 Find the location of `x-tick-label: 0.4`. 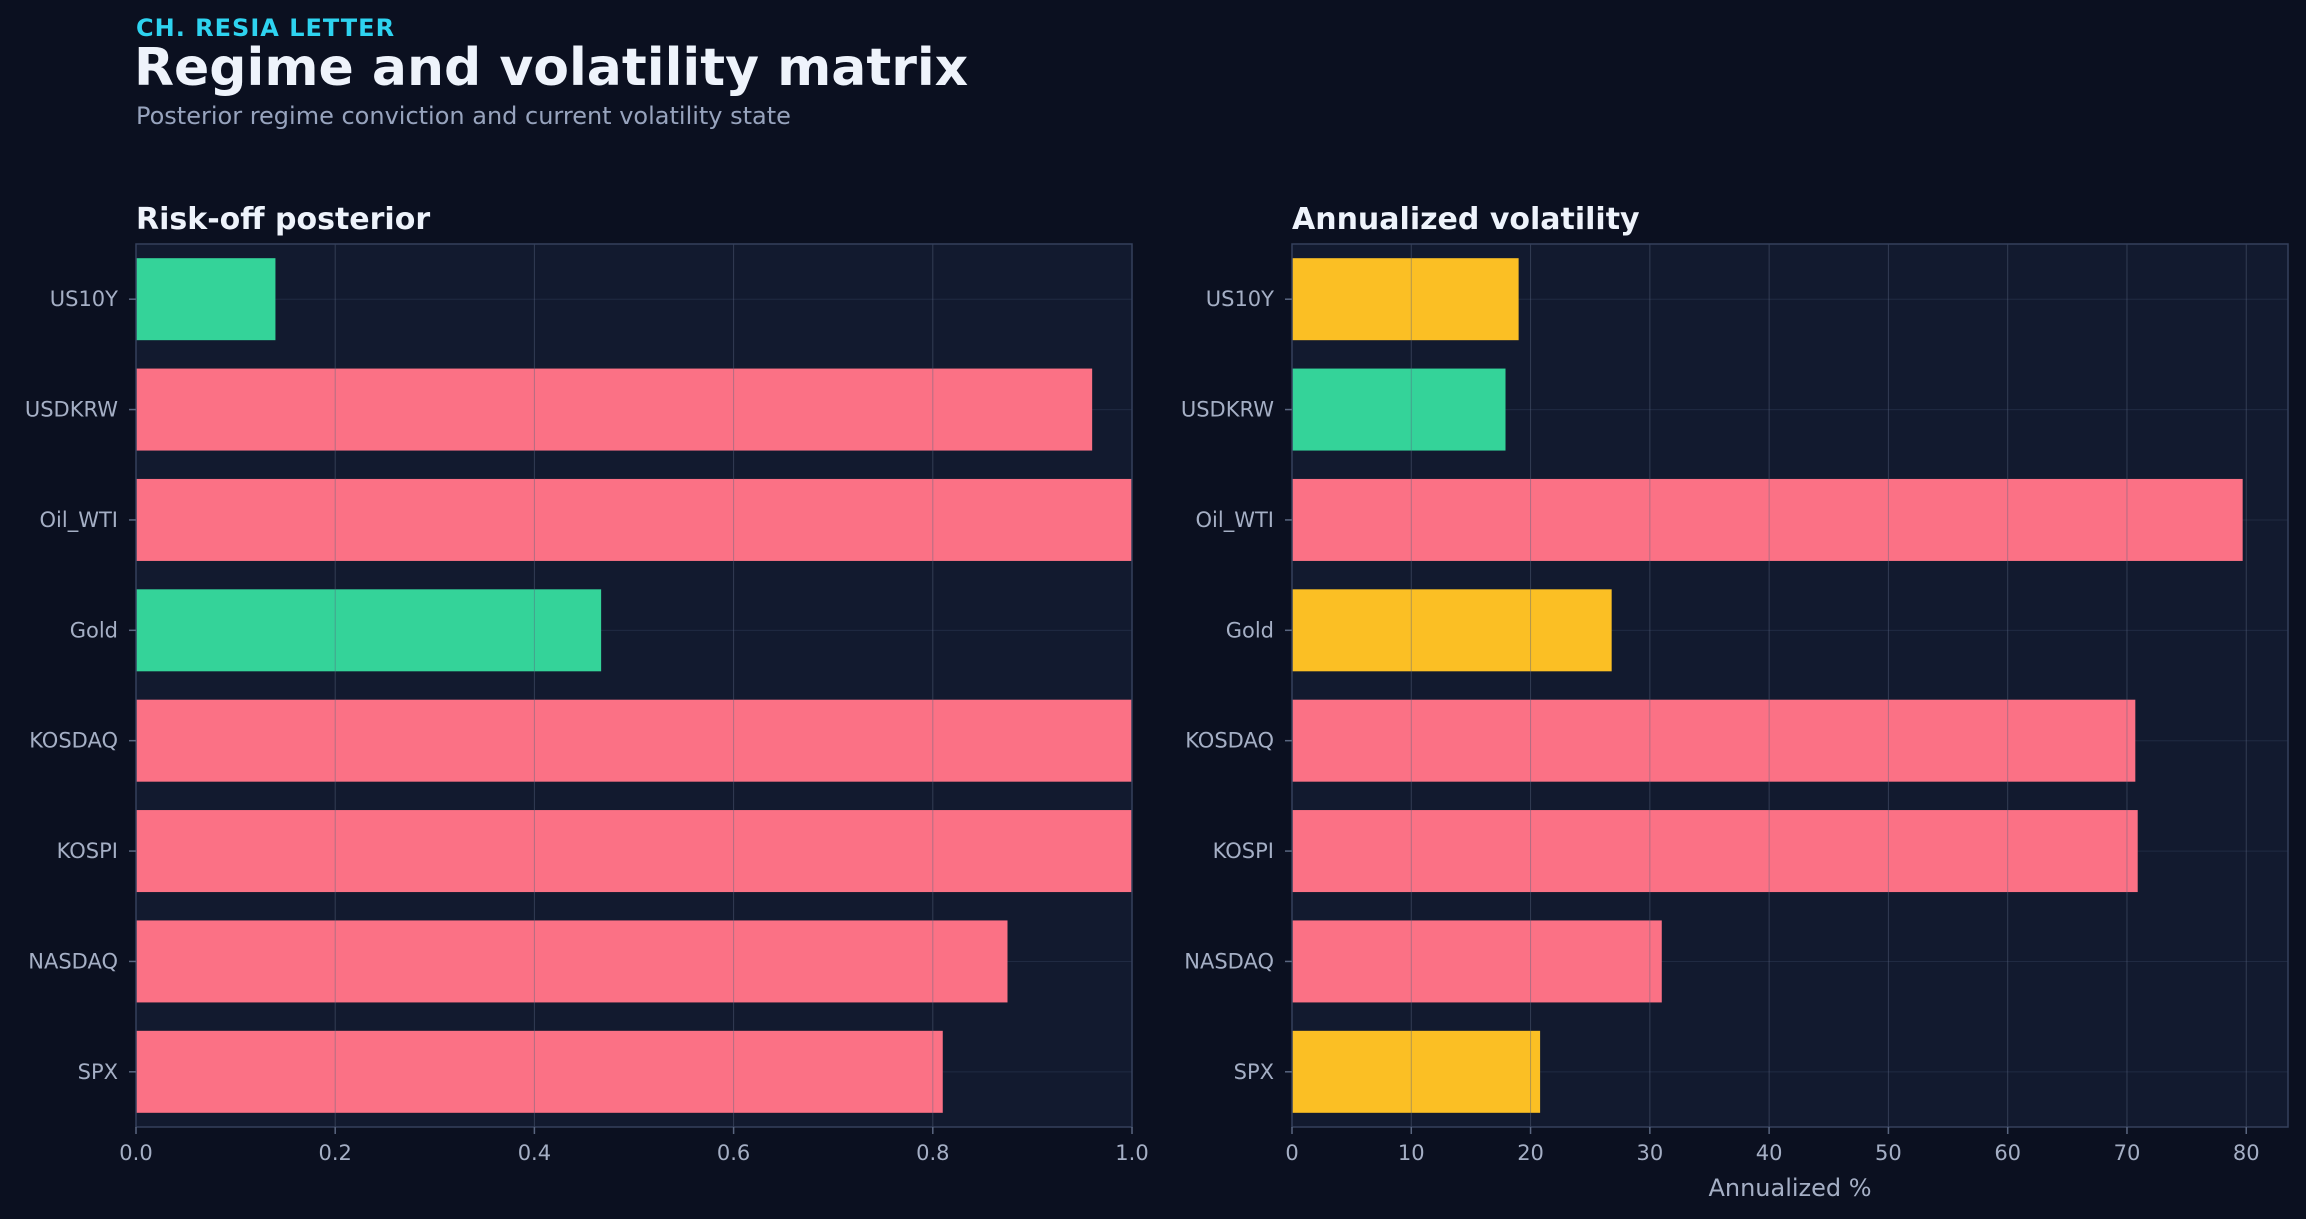

x-tick-label: 0.4 is located at coordinates (534, 1153).